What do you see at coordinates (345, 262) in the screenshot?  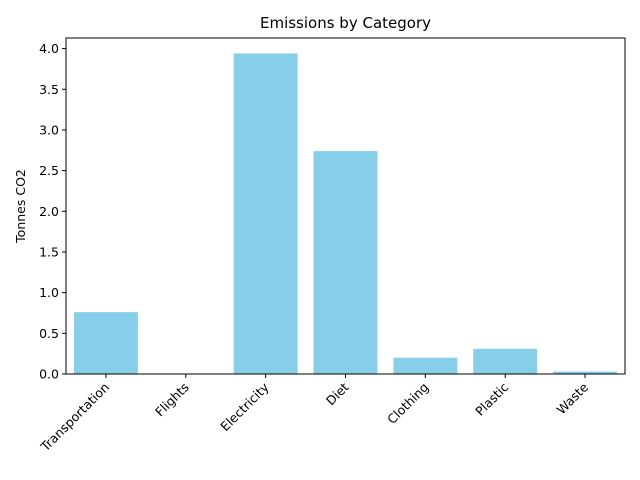 I see `bar-diet` at bounding box center [345, 262].